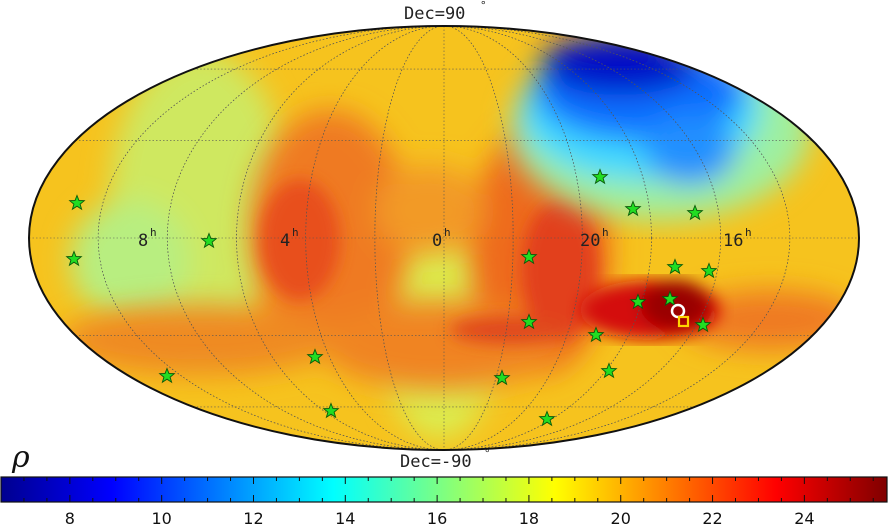 This screenshot has height=527, width=888. What do you see at coordinates (590, 241) in the screenshot?
I see `svg-text: 20` at bounding box center [590, 241].